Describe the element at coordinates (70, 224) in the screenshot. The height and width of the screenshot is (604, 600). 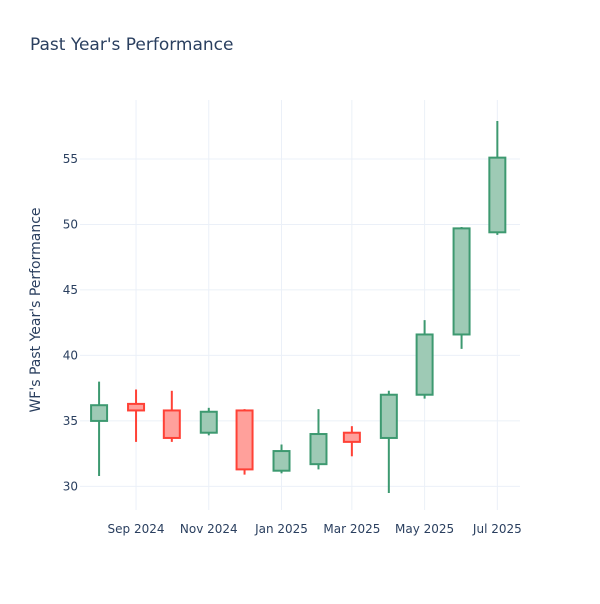
I see `y-tick-label: 50` at that location.